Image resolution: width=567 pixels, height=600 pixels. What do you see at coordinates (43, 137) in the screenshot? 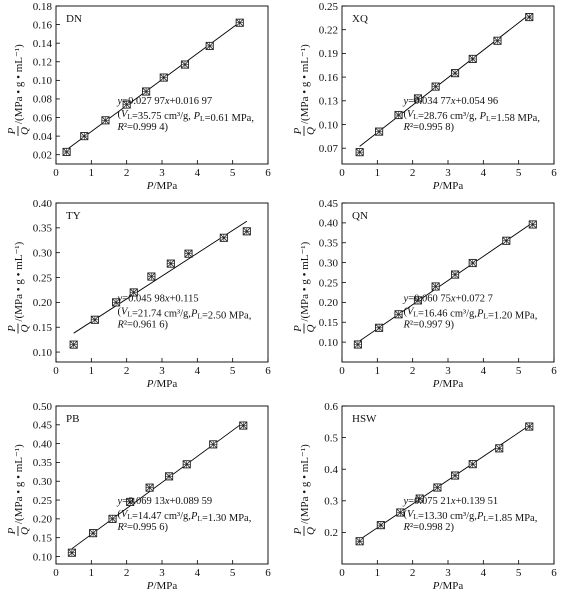
I see `y-tick-label: 0.04` at bounding box center [43, 137].